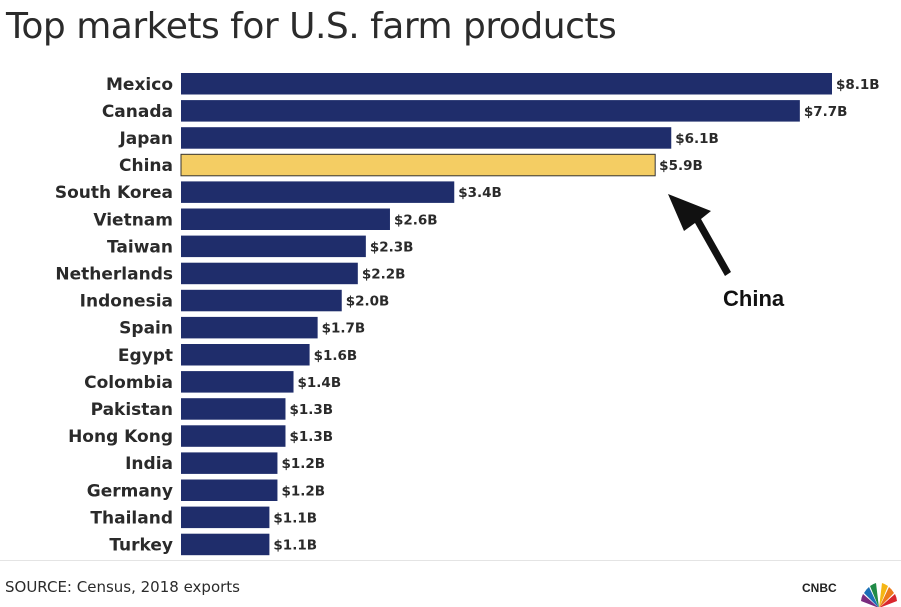 Image resolution: width=901 pixels, height=607 pixels. I want to click on category-label-pakistan: Pakistan, so click(132, 410).